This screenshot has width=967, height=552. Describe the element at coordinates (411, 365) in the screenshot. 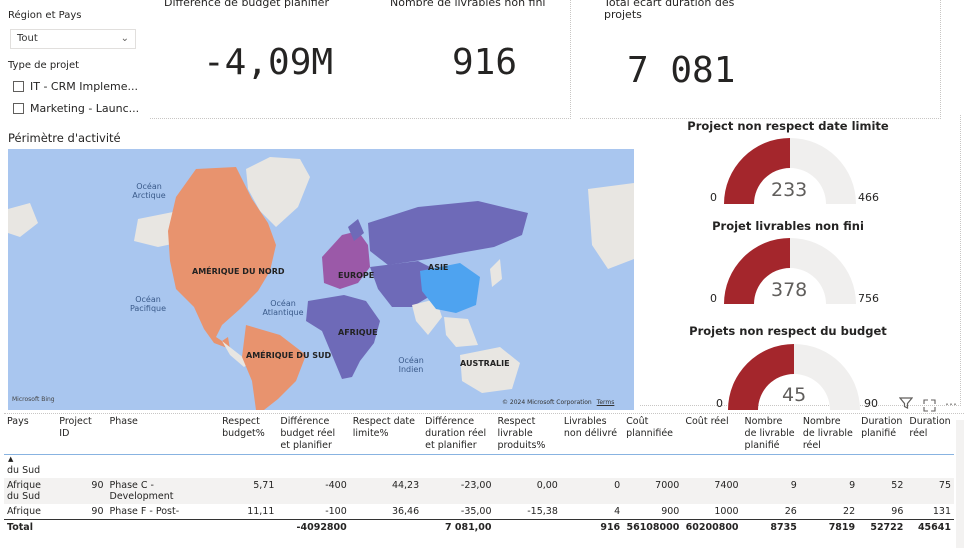

I see `ocean-label-indian: Océan Indien` at that location.